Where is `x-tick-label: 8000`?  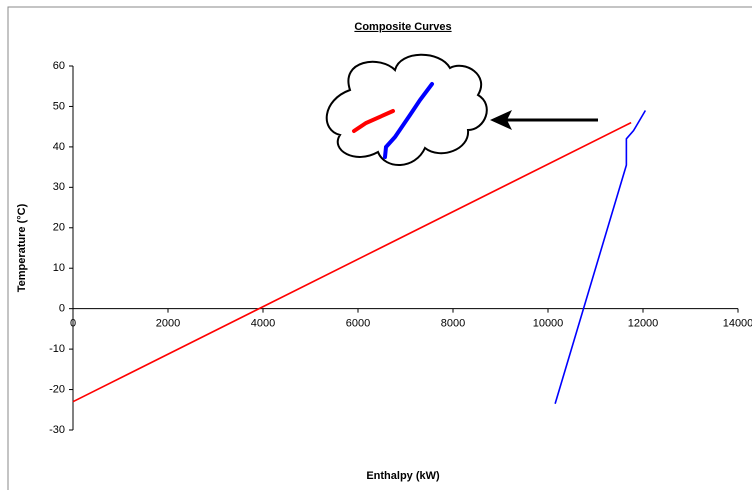
x-tick-label: 8000 is located at coordinates (453, 324).